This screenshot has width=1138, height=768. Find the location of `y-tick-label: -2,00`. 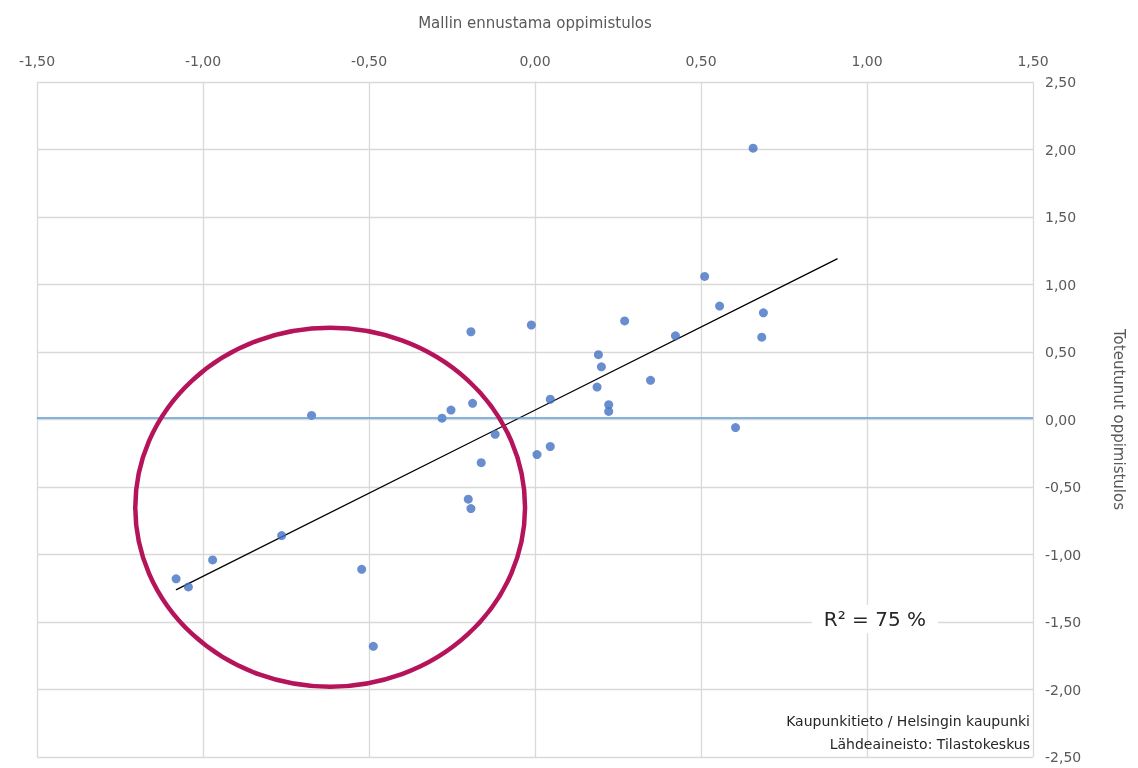

y-tick-label: -2,00 is located at coordinates (1063, 689).